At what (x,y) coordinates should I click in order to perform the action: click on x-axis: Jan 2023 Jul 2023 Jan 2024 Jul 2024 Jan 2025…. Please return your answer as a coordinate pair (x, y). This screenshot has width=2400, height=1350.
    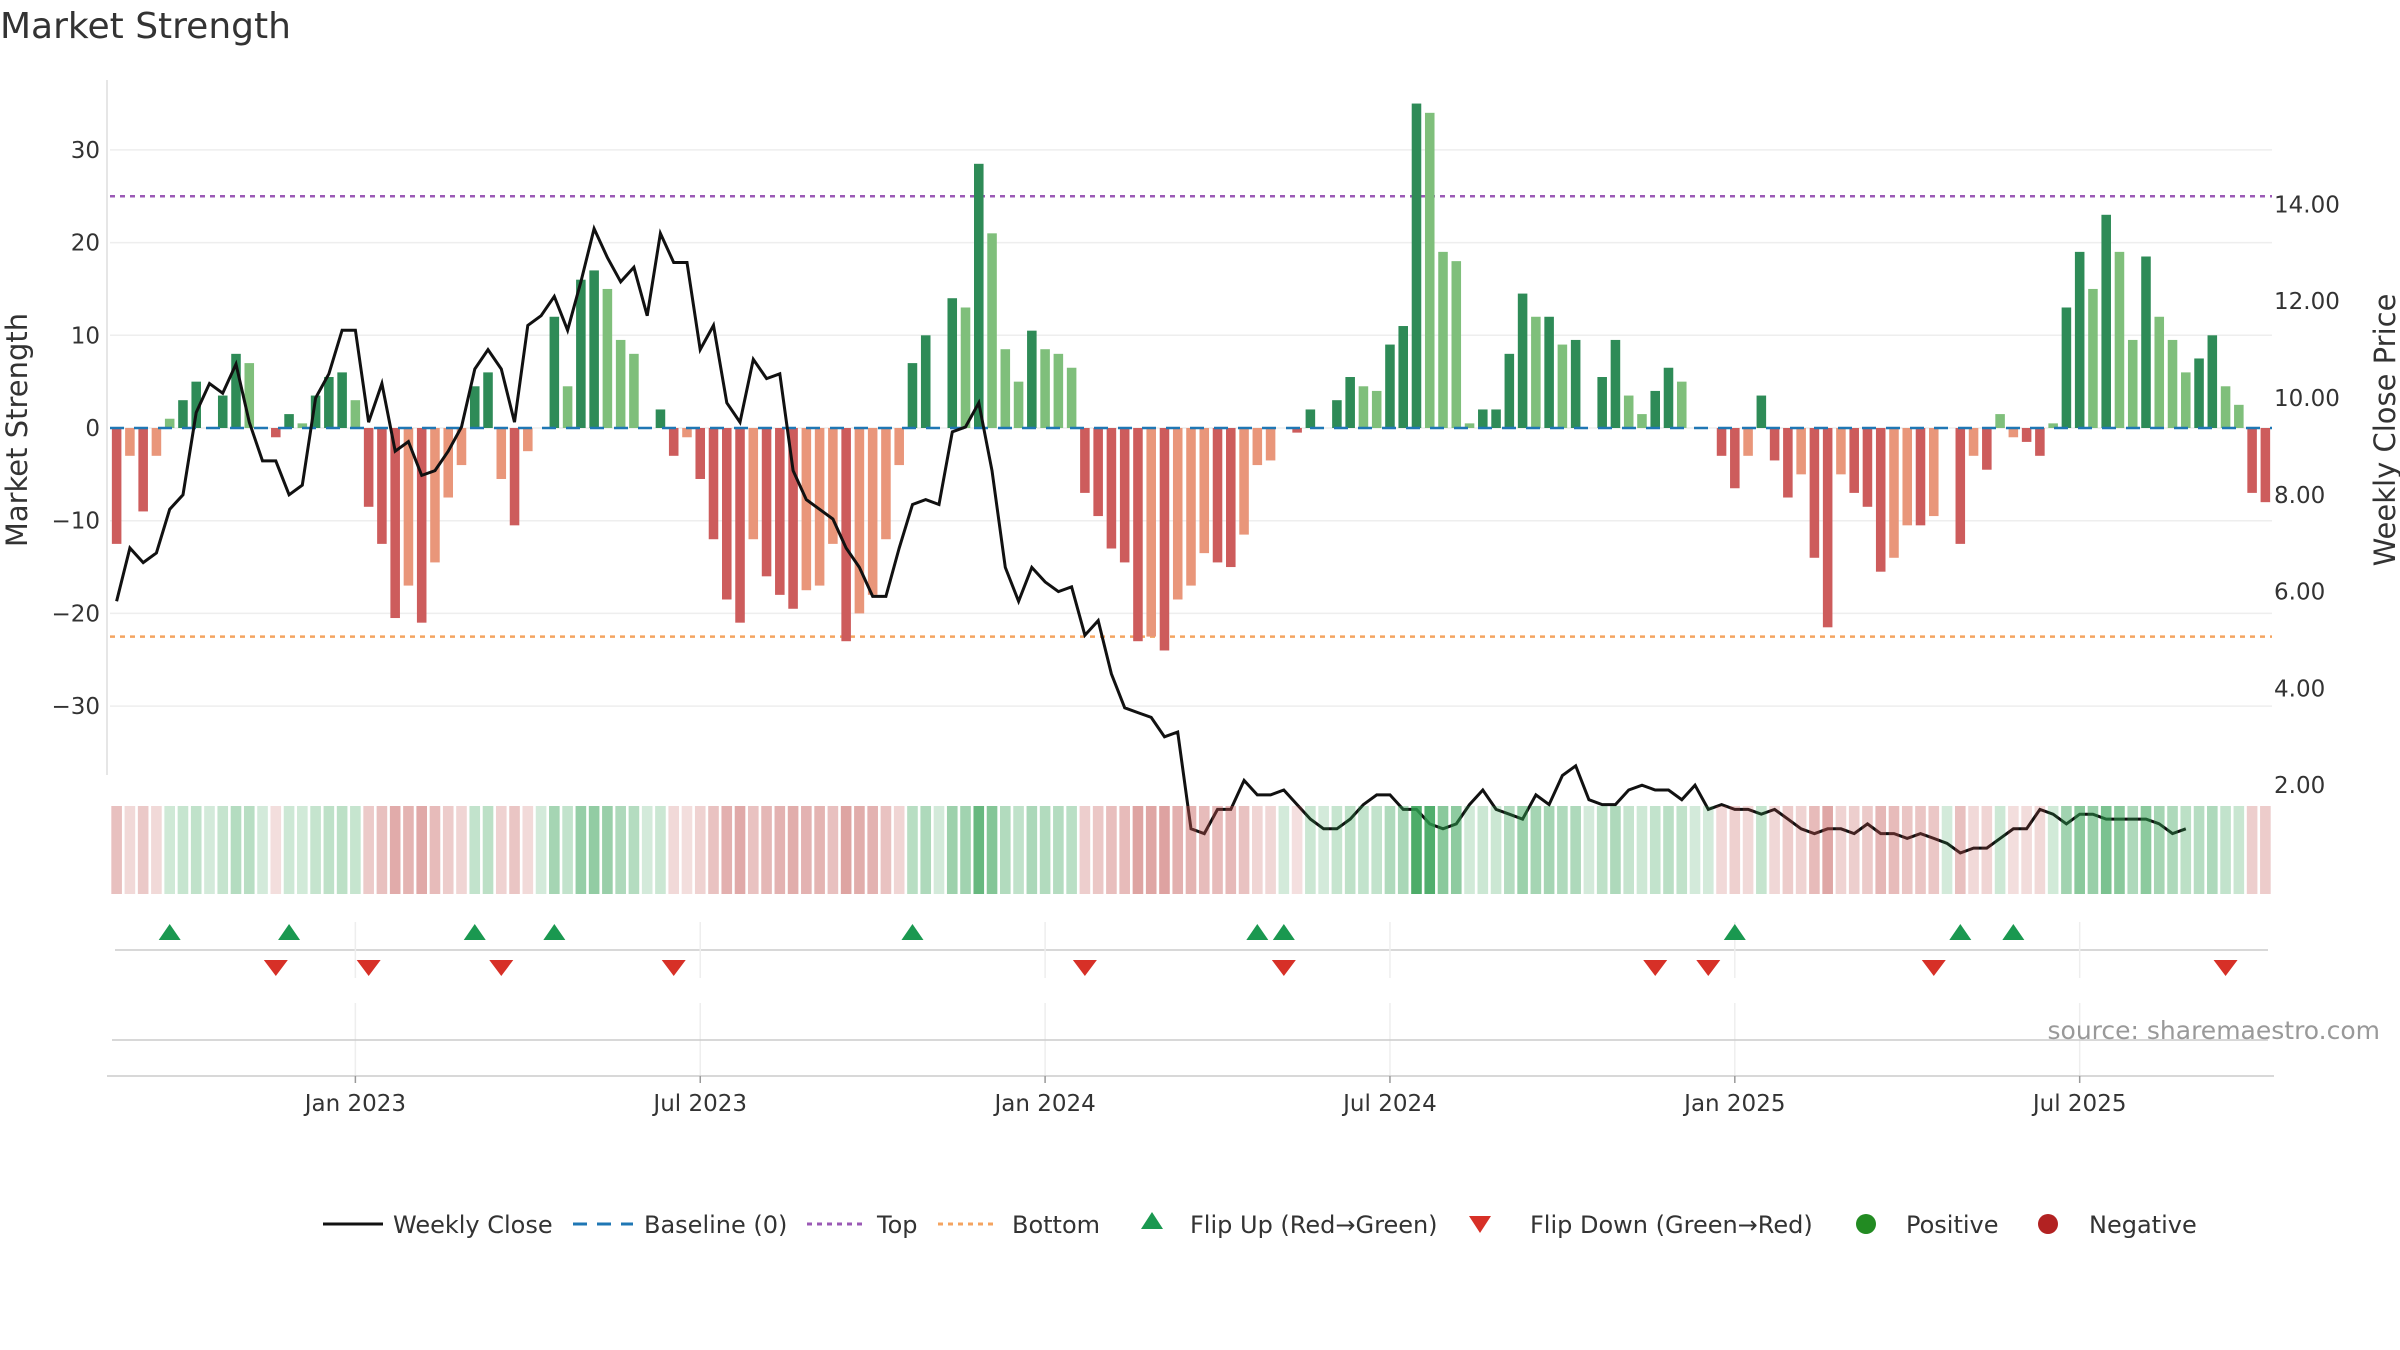
    Looking at the image, I should click on (1190, 1060).